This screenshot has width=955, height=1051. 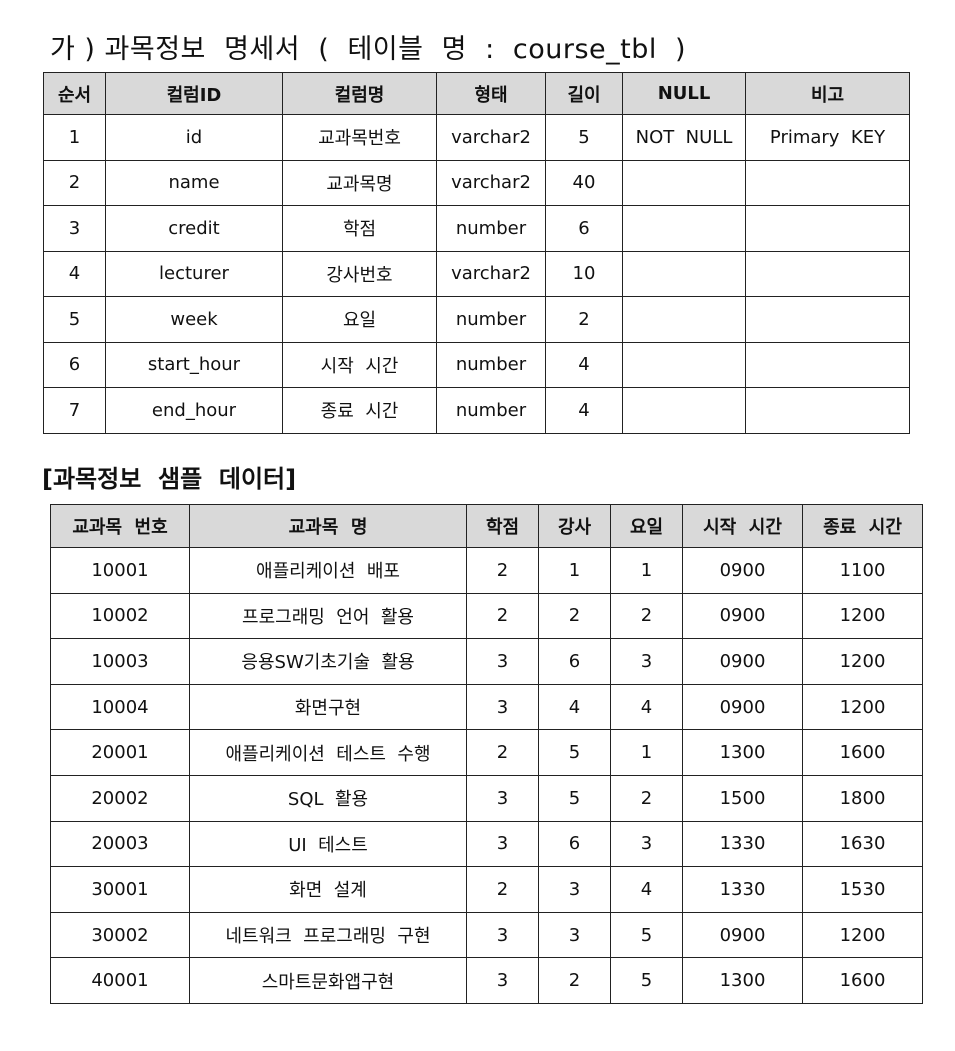 What do you see at coordinates (862, 570) in the screenshot?
I see `table-cell: 1100` at bounding box center [862, 570].